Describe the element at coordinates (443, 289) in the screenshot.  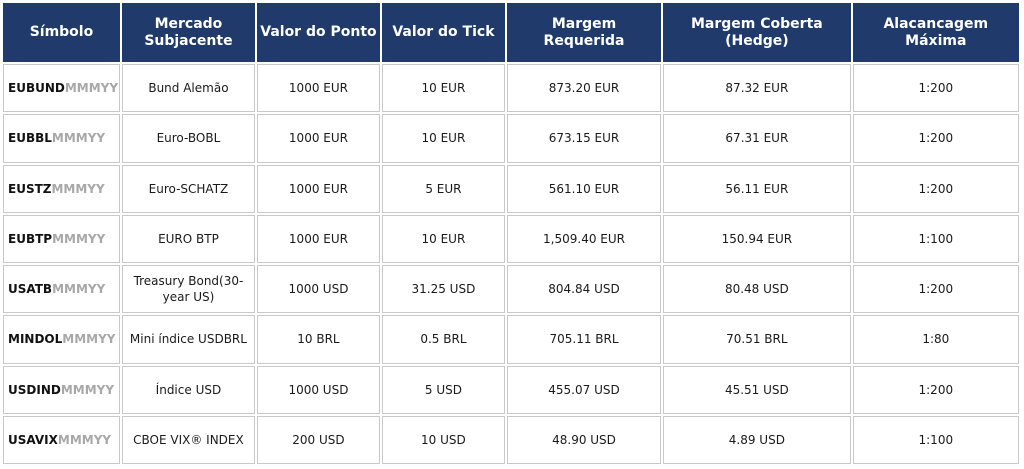
I see `cell-tick-value: 31.25 USD` at that location.